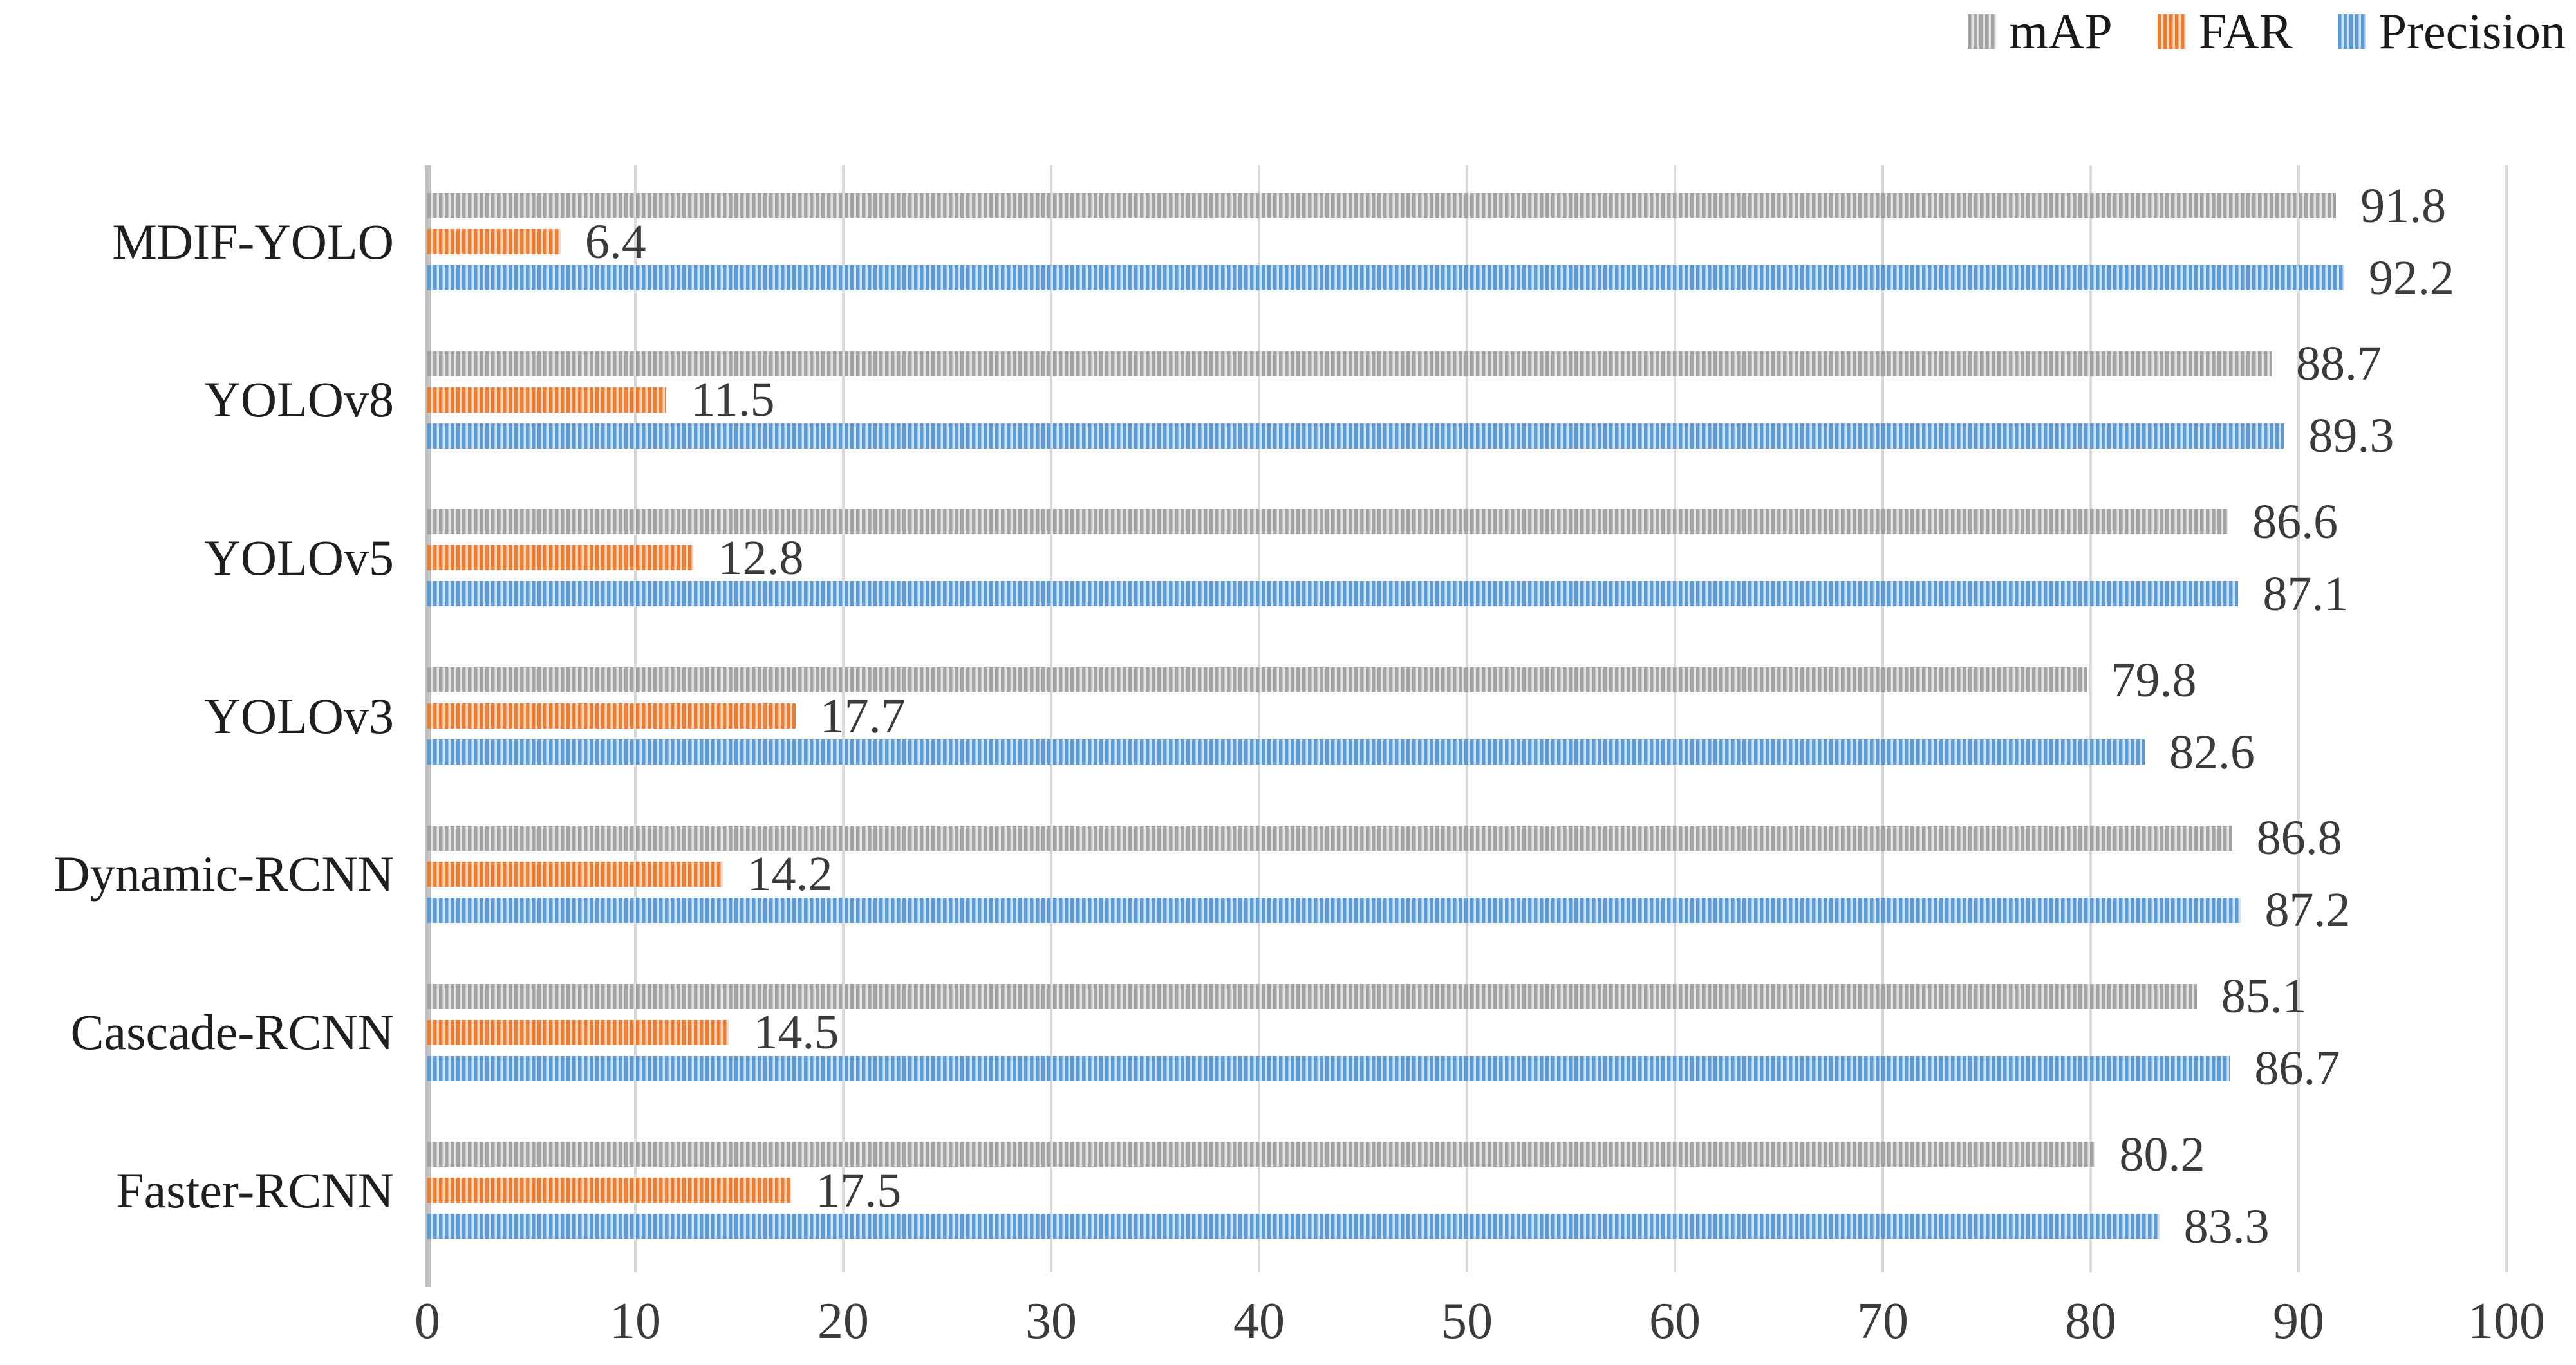 The image size is (2576, 1365). What do you see at coordinates (611, 716) in the screenshot?
I see `bar-far-yolov3` at bounding box center [611, 716].